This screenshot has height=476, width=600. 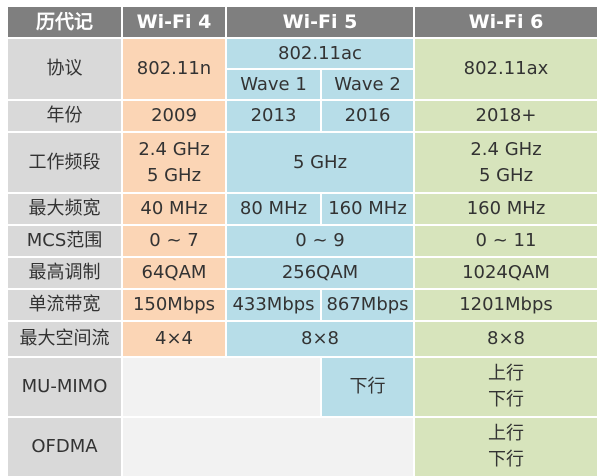 What do you see at coordinates (174, 162) in the screenshot?
I see `cell-band-wifi4: 2.4 GHz 5 GHz` at bounding box center [174, 162].